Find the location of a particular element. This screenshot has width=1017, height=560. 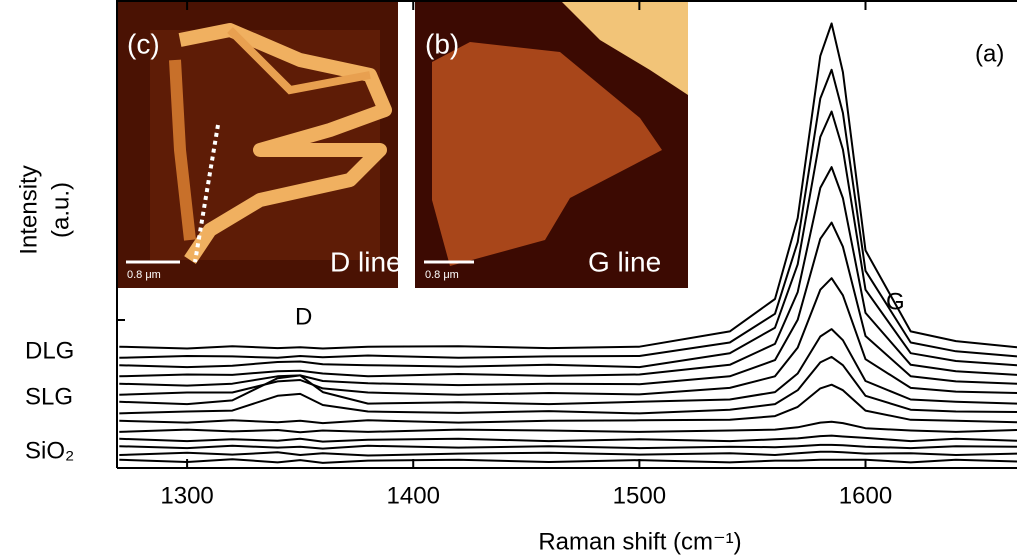

inset-label: G line is located at coordinates (624, 261).